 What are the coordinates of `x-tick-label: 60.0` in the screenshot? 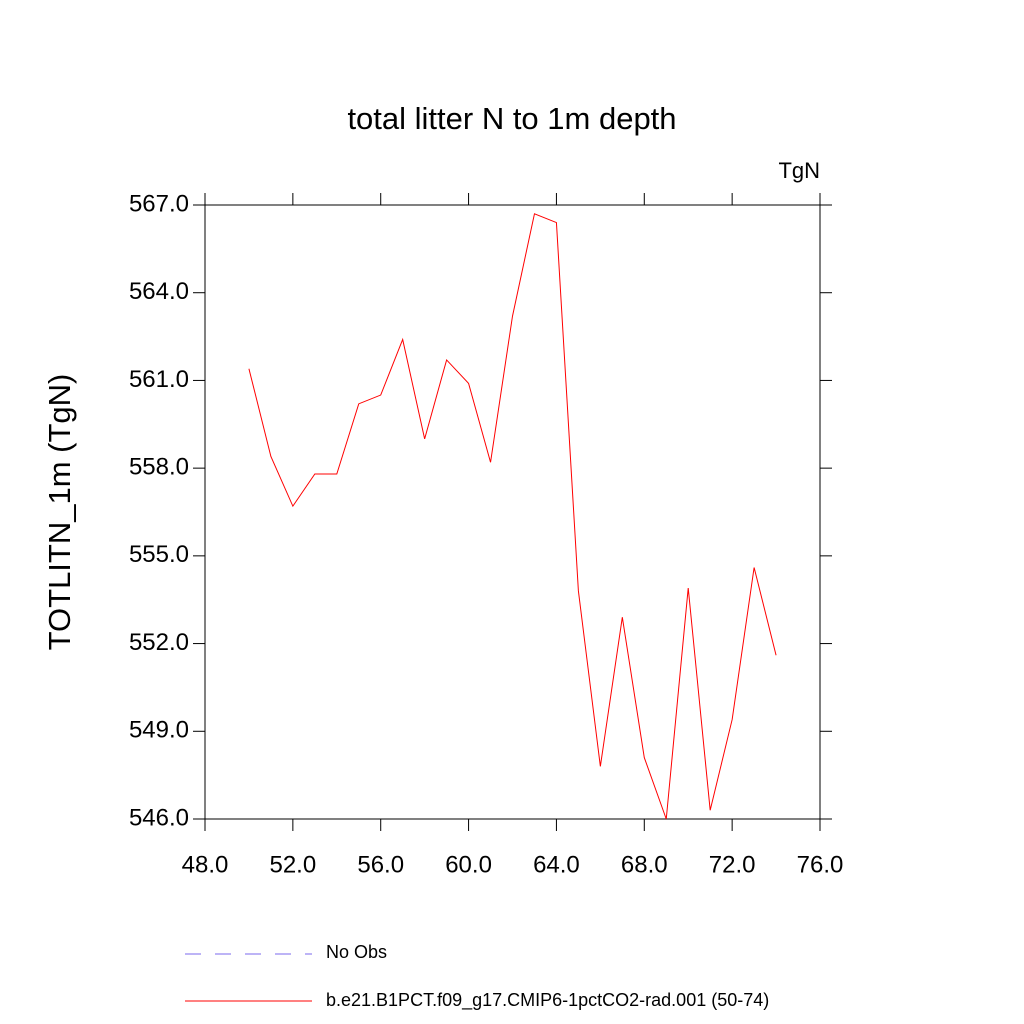 It's located at (468, 864).